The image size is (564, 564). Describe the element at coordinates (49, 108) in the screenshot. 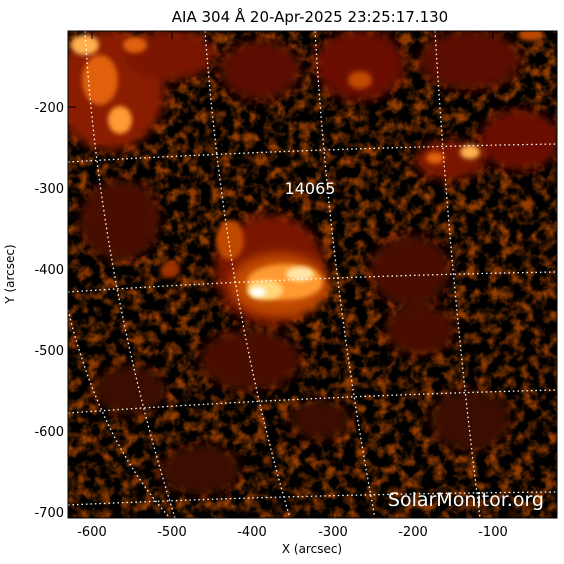

I see `y-tick-label: -200` at that location.